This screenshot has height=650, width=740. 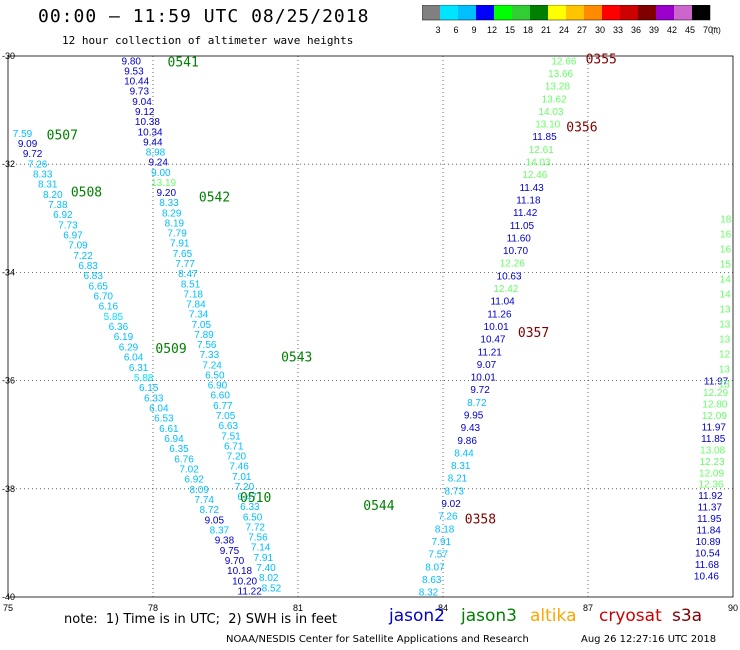 I want to click on y-tick-label: -34, so click(x=8, y=272).